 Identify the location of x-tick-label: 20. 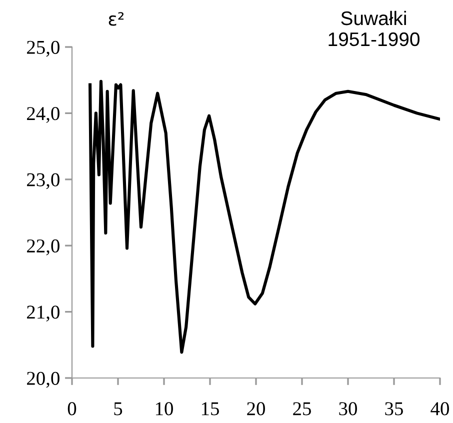
(256, 409).